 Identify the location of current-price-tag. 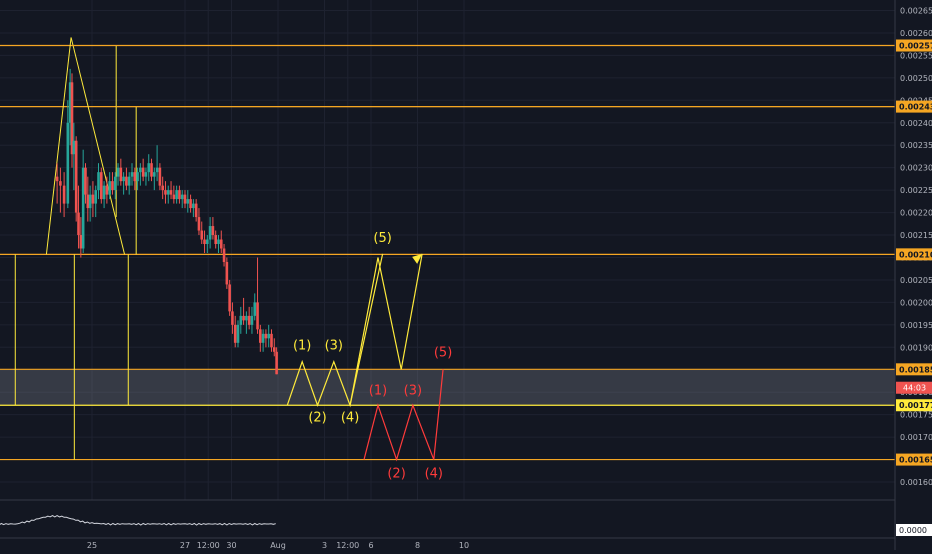
(914, 387).